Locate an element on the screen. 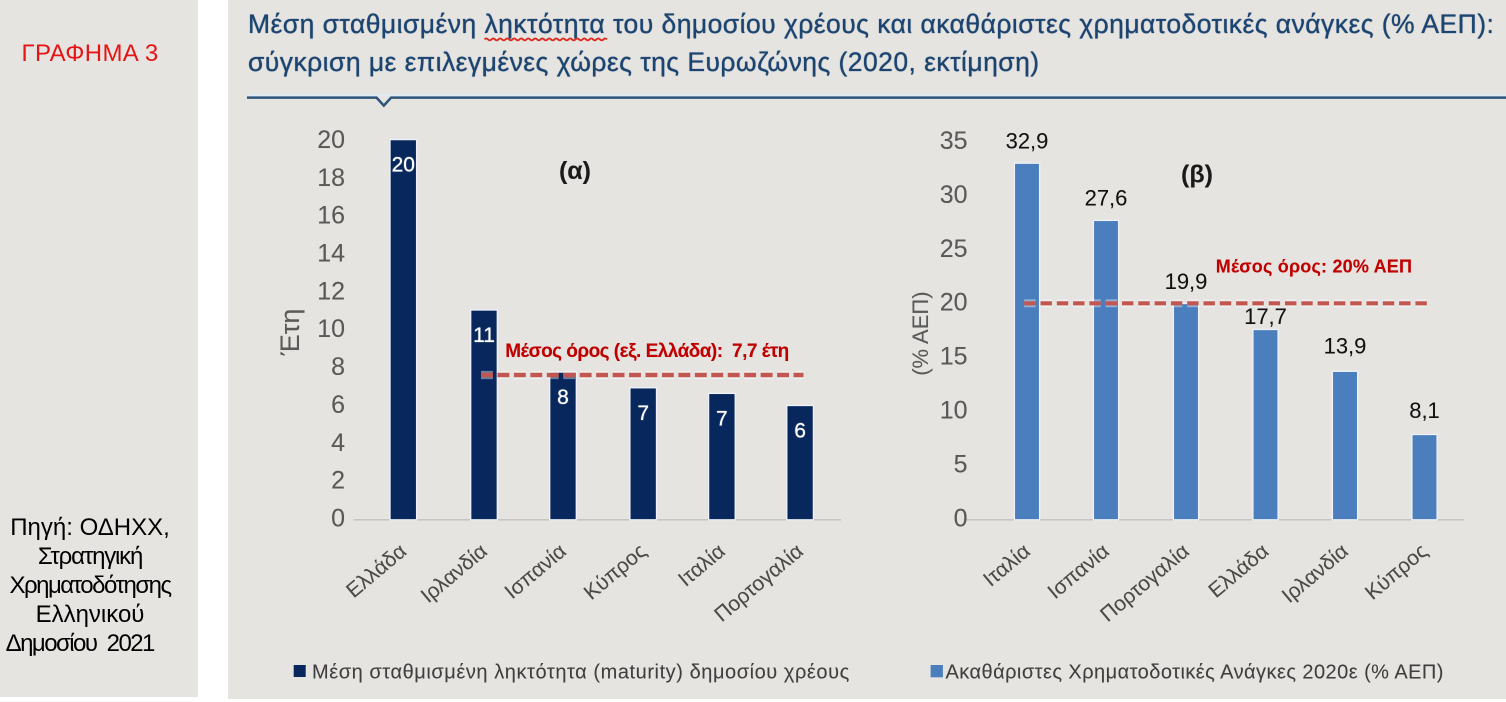 The height and width of the screenshot is (702, 1506). svg-text: 27,6 is located at coordinates (1106, 197).